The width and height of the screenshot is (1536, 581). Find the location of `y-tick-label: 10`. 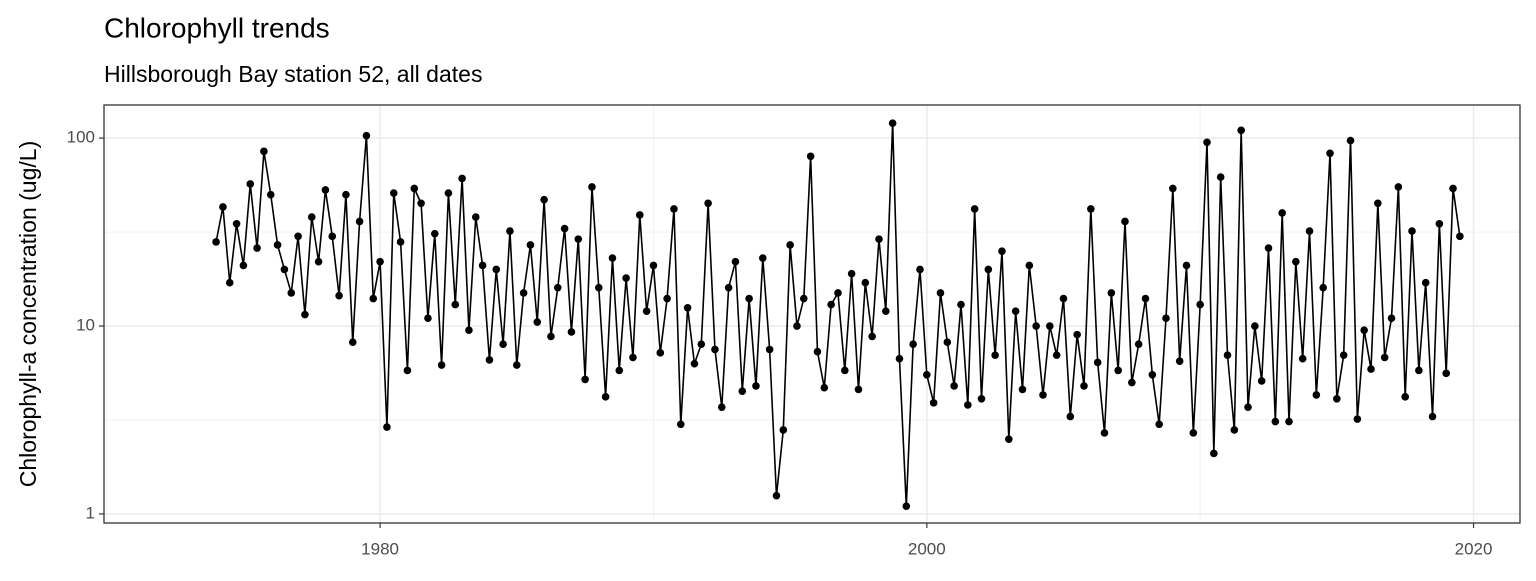

y-tick-label: 10 is located at coordinates (85, 325).